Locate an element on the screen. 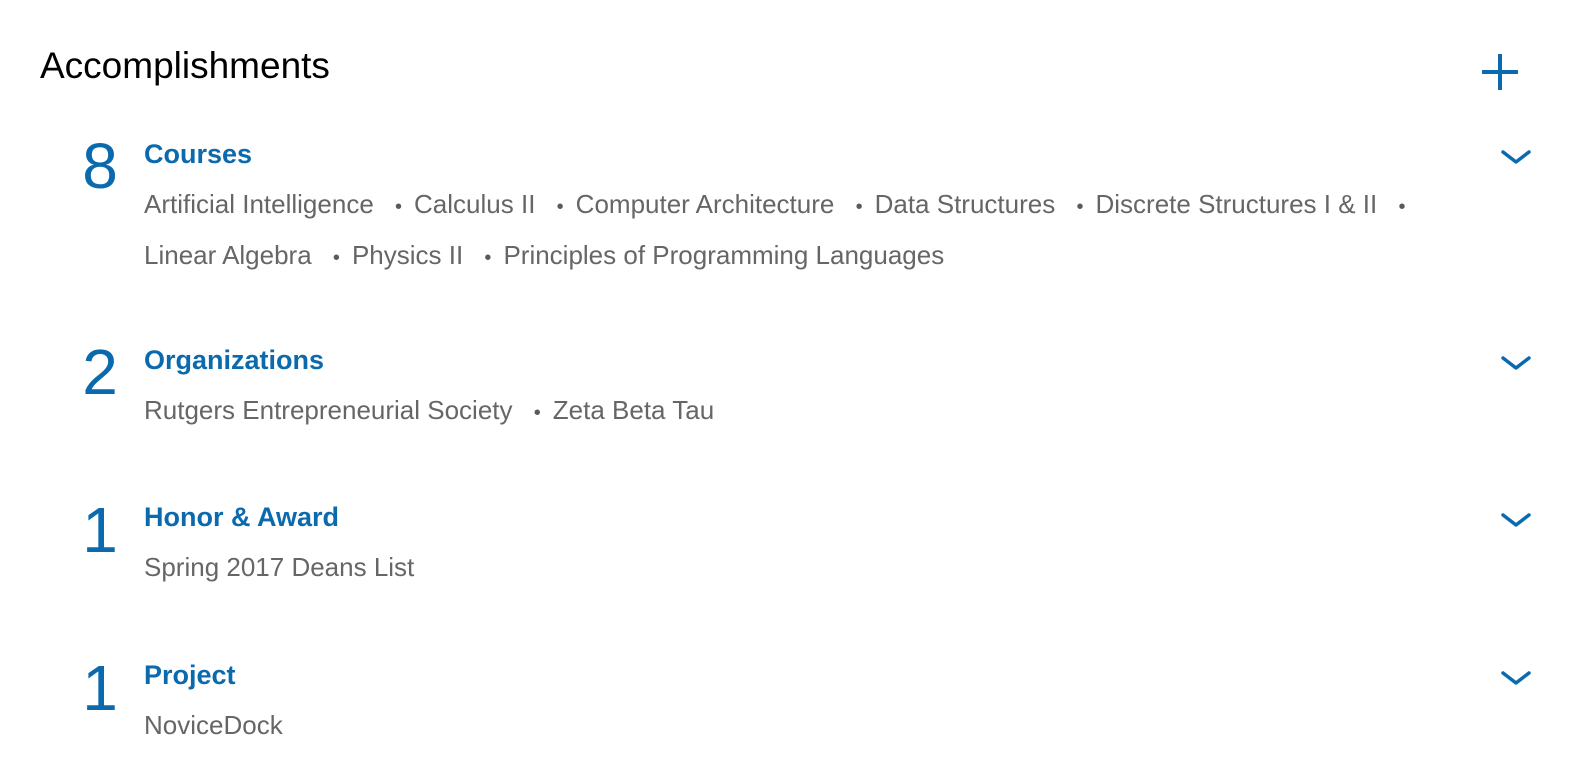  expand-honors-awards-button is located at coordinates (1516, 520).